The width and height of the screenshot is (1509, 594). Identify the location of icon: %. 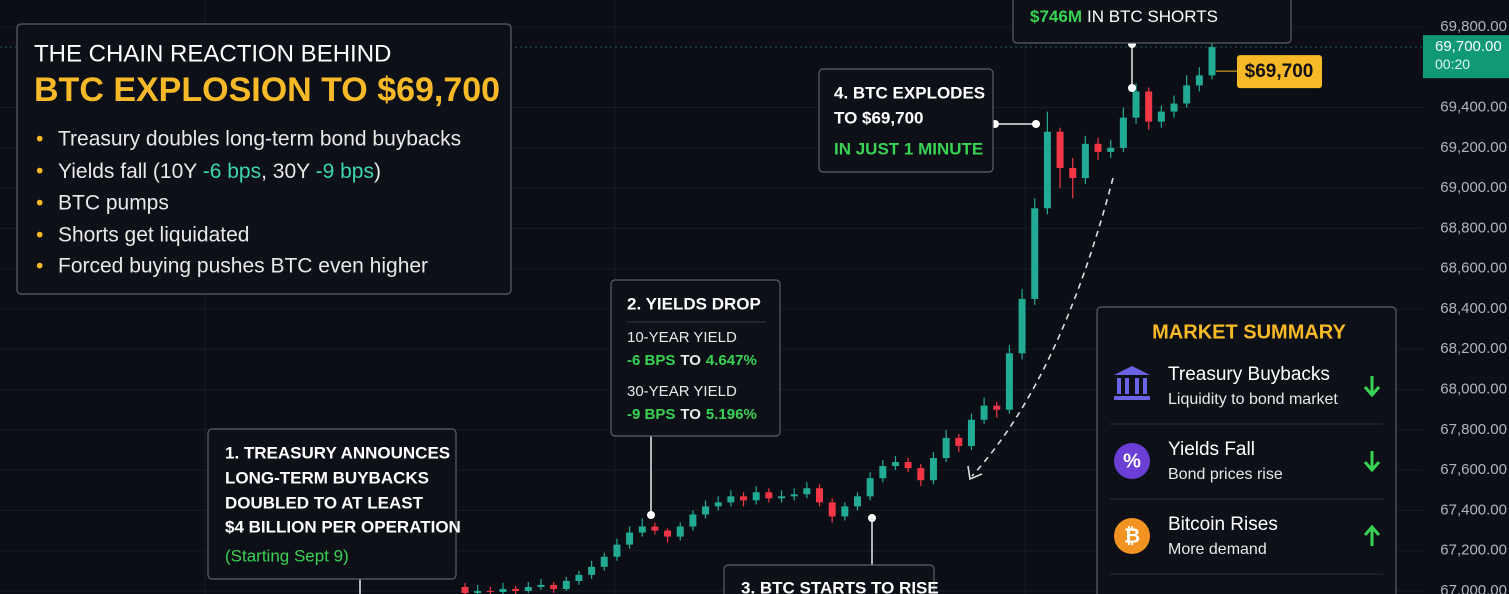
(1132, 461).